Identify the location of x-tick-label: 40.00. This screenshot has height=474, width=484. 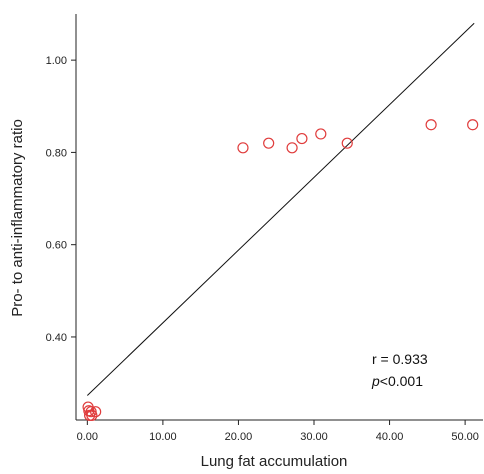
(390, 437).